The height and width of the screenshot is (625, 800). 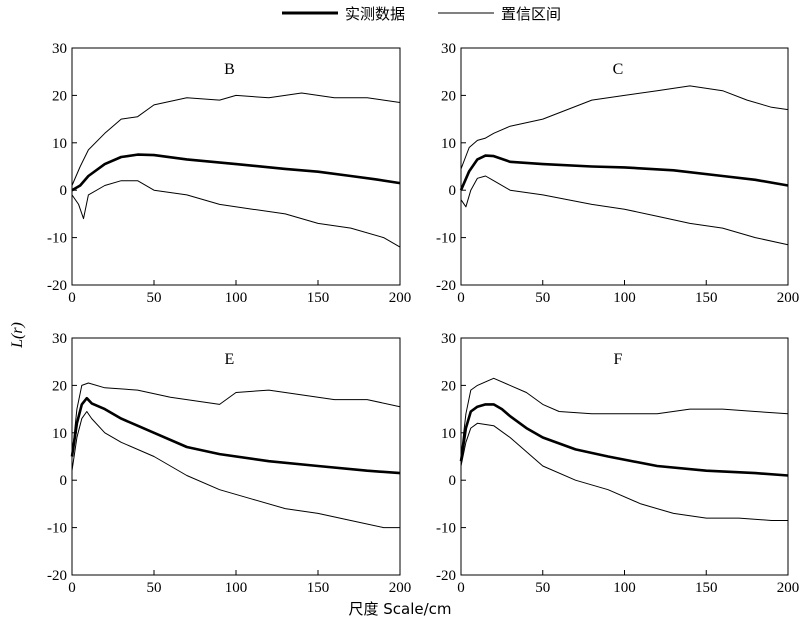 What do you see at coordinates (421, 14) in the screenshot?
I see `legend: 实测数据 置信区间` at bounding box center [421, 14].